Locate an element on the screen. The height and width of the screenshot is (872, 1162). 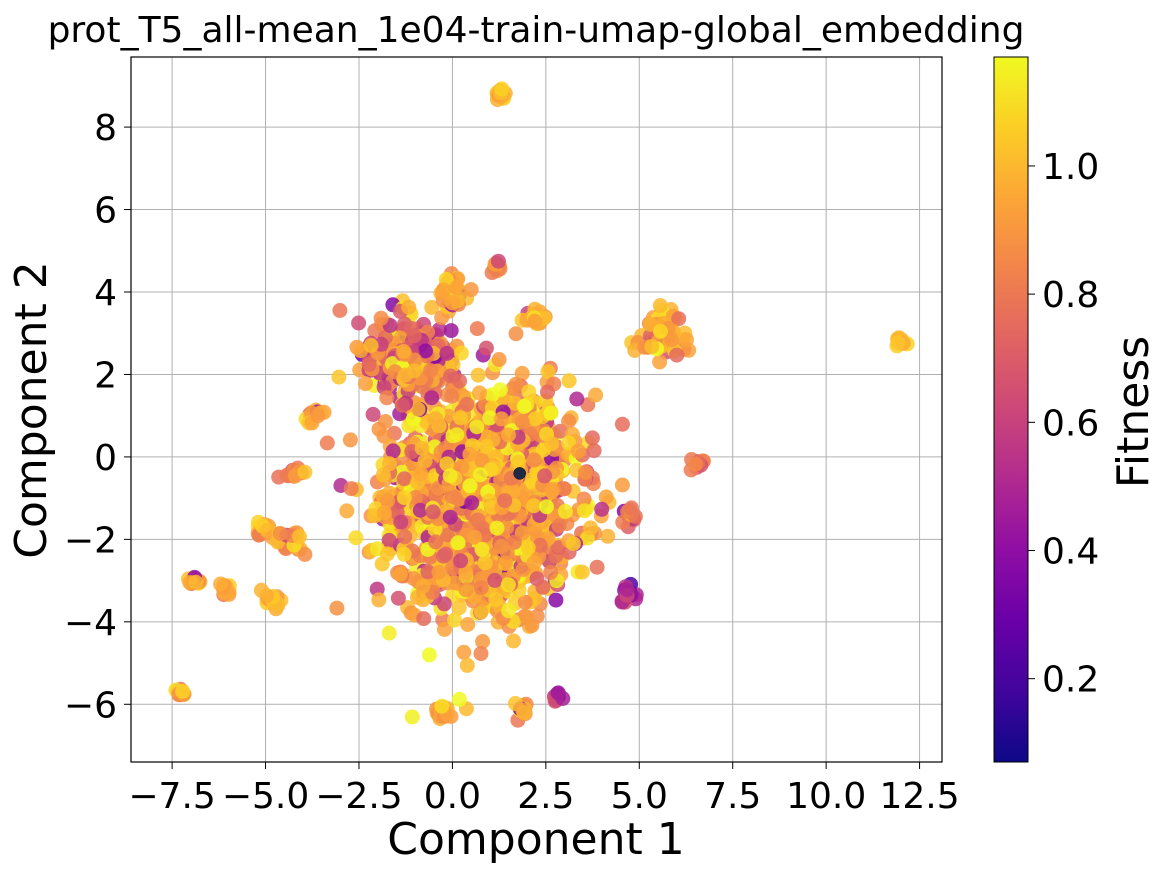
x-tick-label: 12.5 is located at coordinates (919, 796).